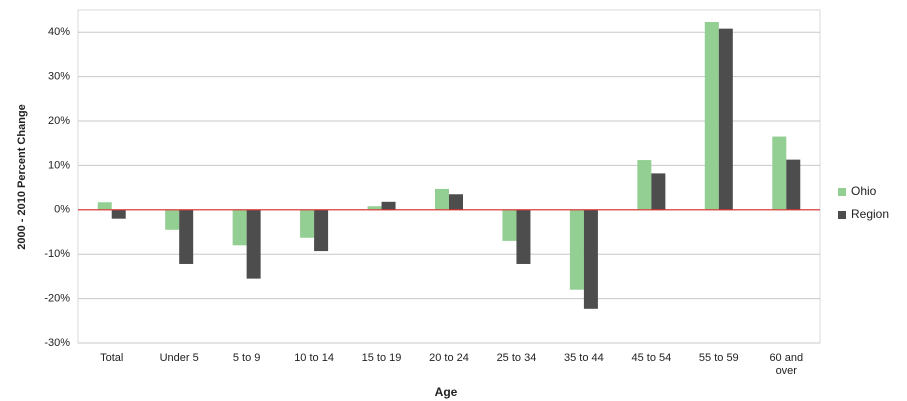  I want to click on x-tick-label: 5 to 9, so click(246, 358).